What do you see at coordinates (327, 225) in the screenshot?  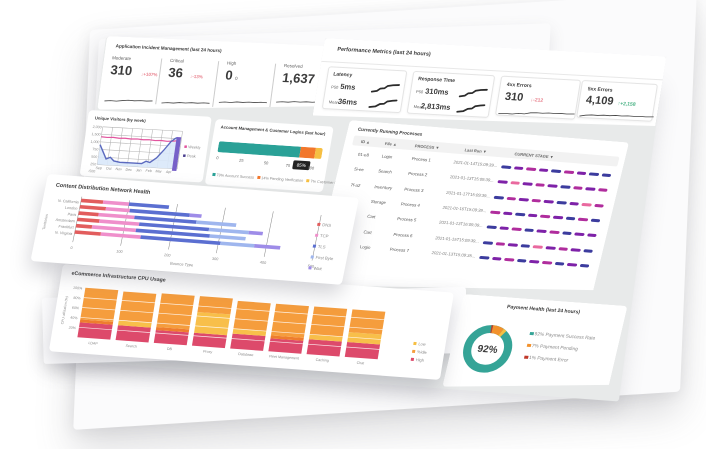 I see `svg-text: DNS` at bounding box center [327, 225].